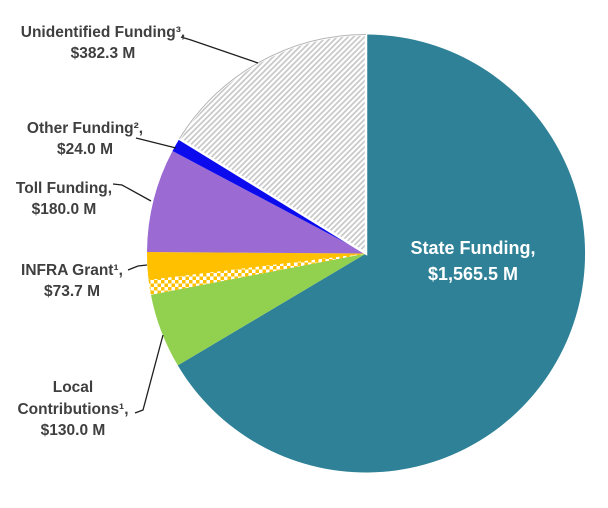 This screenshot has height=508, width=608. What do you see at coordinates (71, 291) in the screenshot?
I see `label-infra-grant-value: $73.7 M` at bounding box center [71, 291].